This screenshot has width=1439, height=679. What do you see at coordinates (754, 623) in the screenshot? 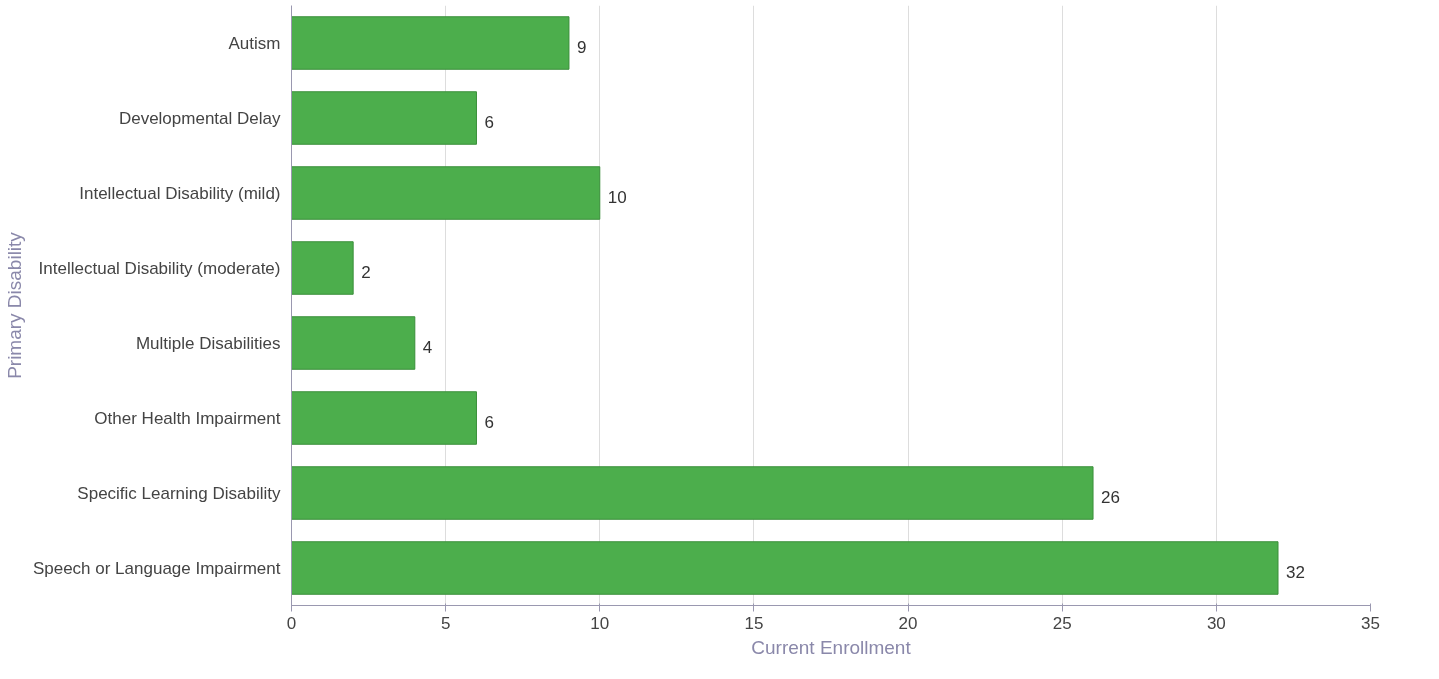
I see `x-tick-label: 15` at bounding box center [754, 623].